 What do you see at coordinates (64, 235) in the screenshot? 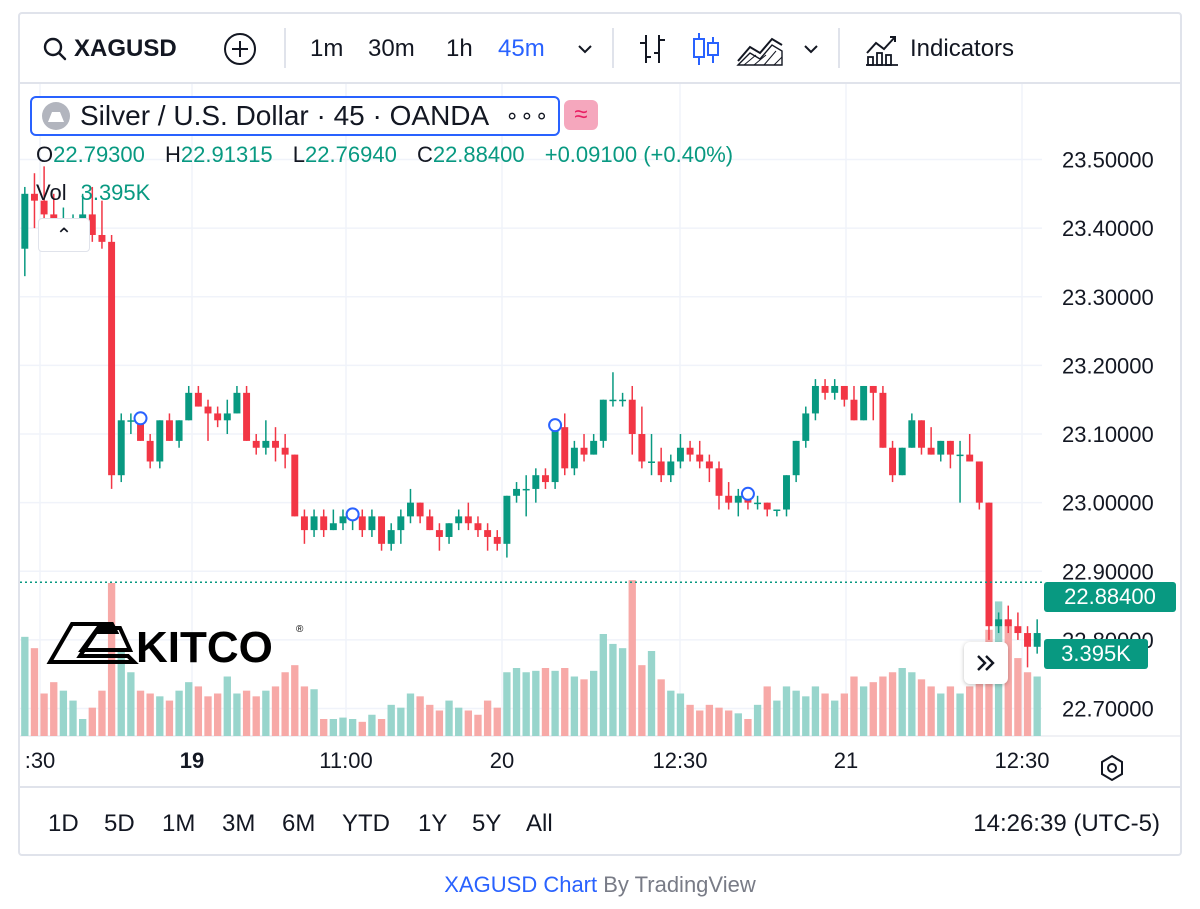
I see `collapse-legend-button: ⌃` at bounding box center [64, 235].